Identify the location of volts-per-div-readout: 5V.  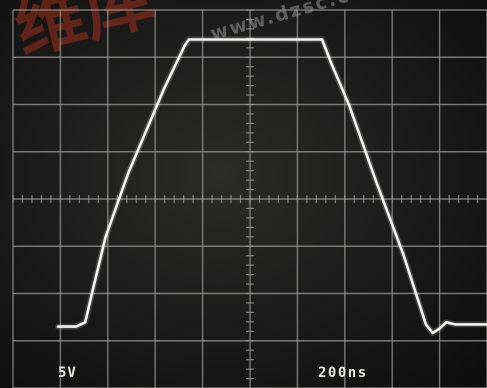
(67, 373).